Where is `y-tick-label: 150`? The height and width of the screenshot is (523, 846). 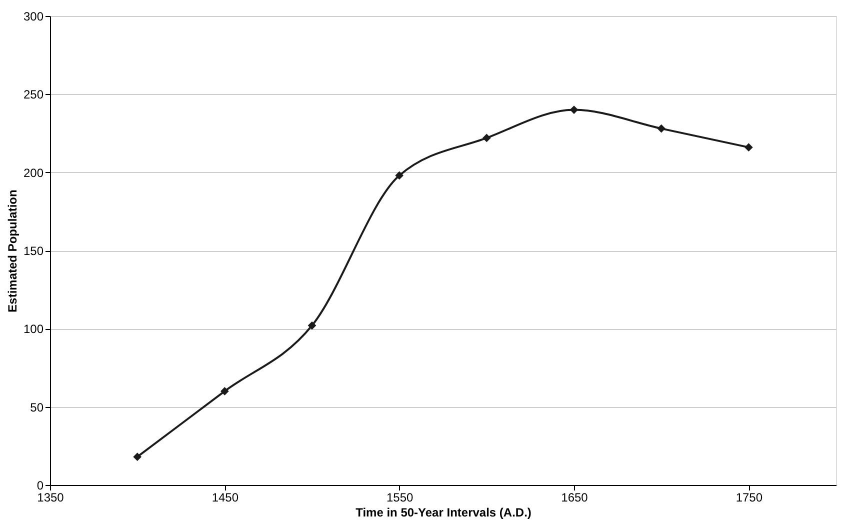 y-tick-label: 150 is located at coordinates (33, 251).